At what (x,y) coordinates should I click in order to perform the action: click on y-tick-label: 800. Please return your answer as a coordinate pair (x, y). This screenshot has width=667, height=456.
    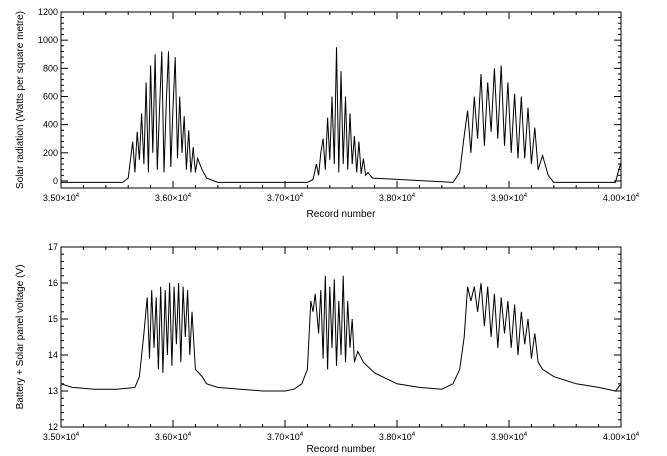
    Looking at the image, I should click on (50, 68).